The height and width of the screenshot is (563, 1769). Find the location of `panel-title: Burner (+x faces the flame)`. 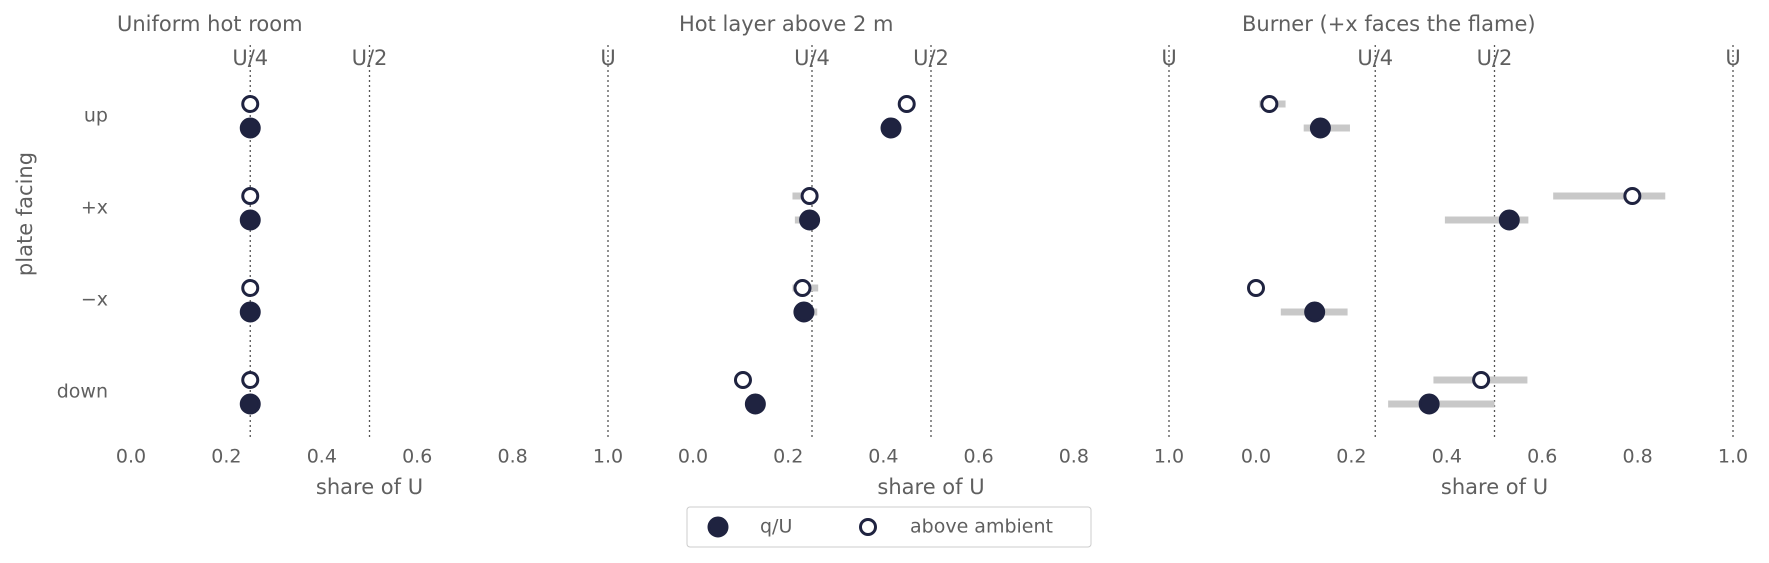

panel-title: Burner (+x faces the flame) is located at coordinates (1389, 24).